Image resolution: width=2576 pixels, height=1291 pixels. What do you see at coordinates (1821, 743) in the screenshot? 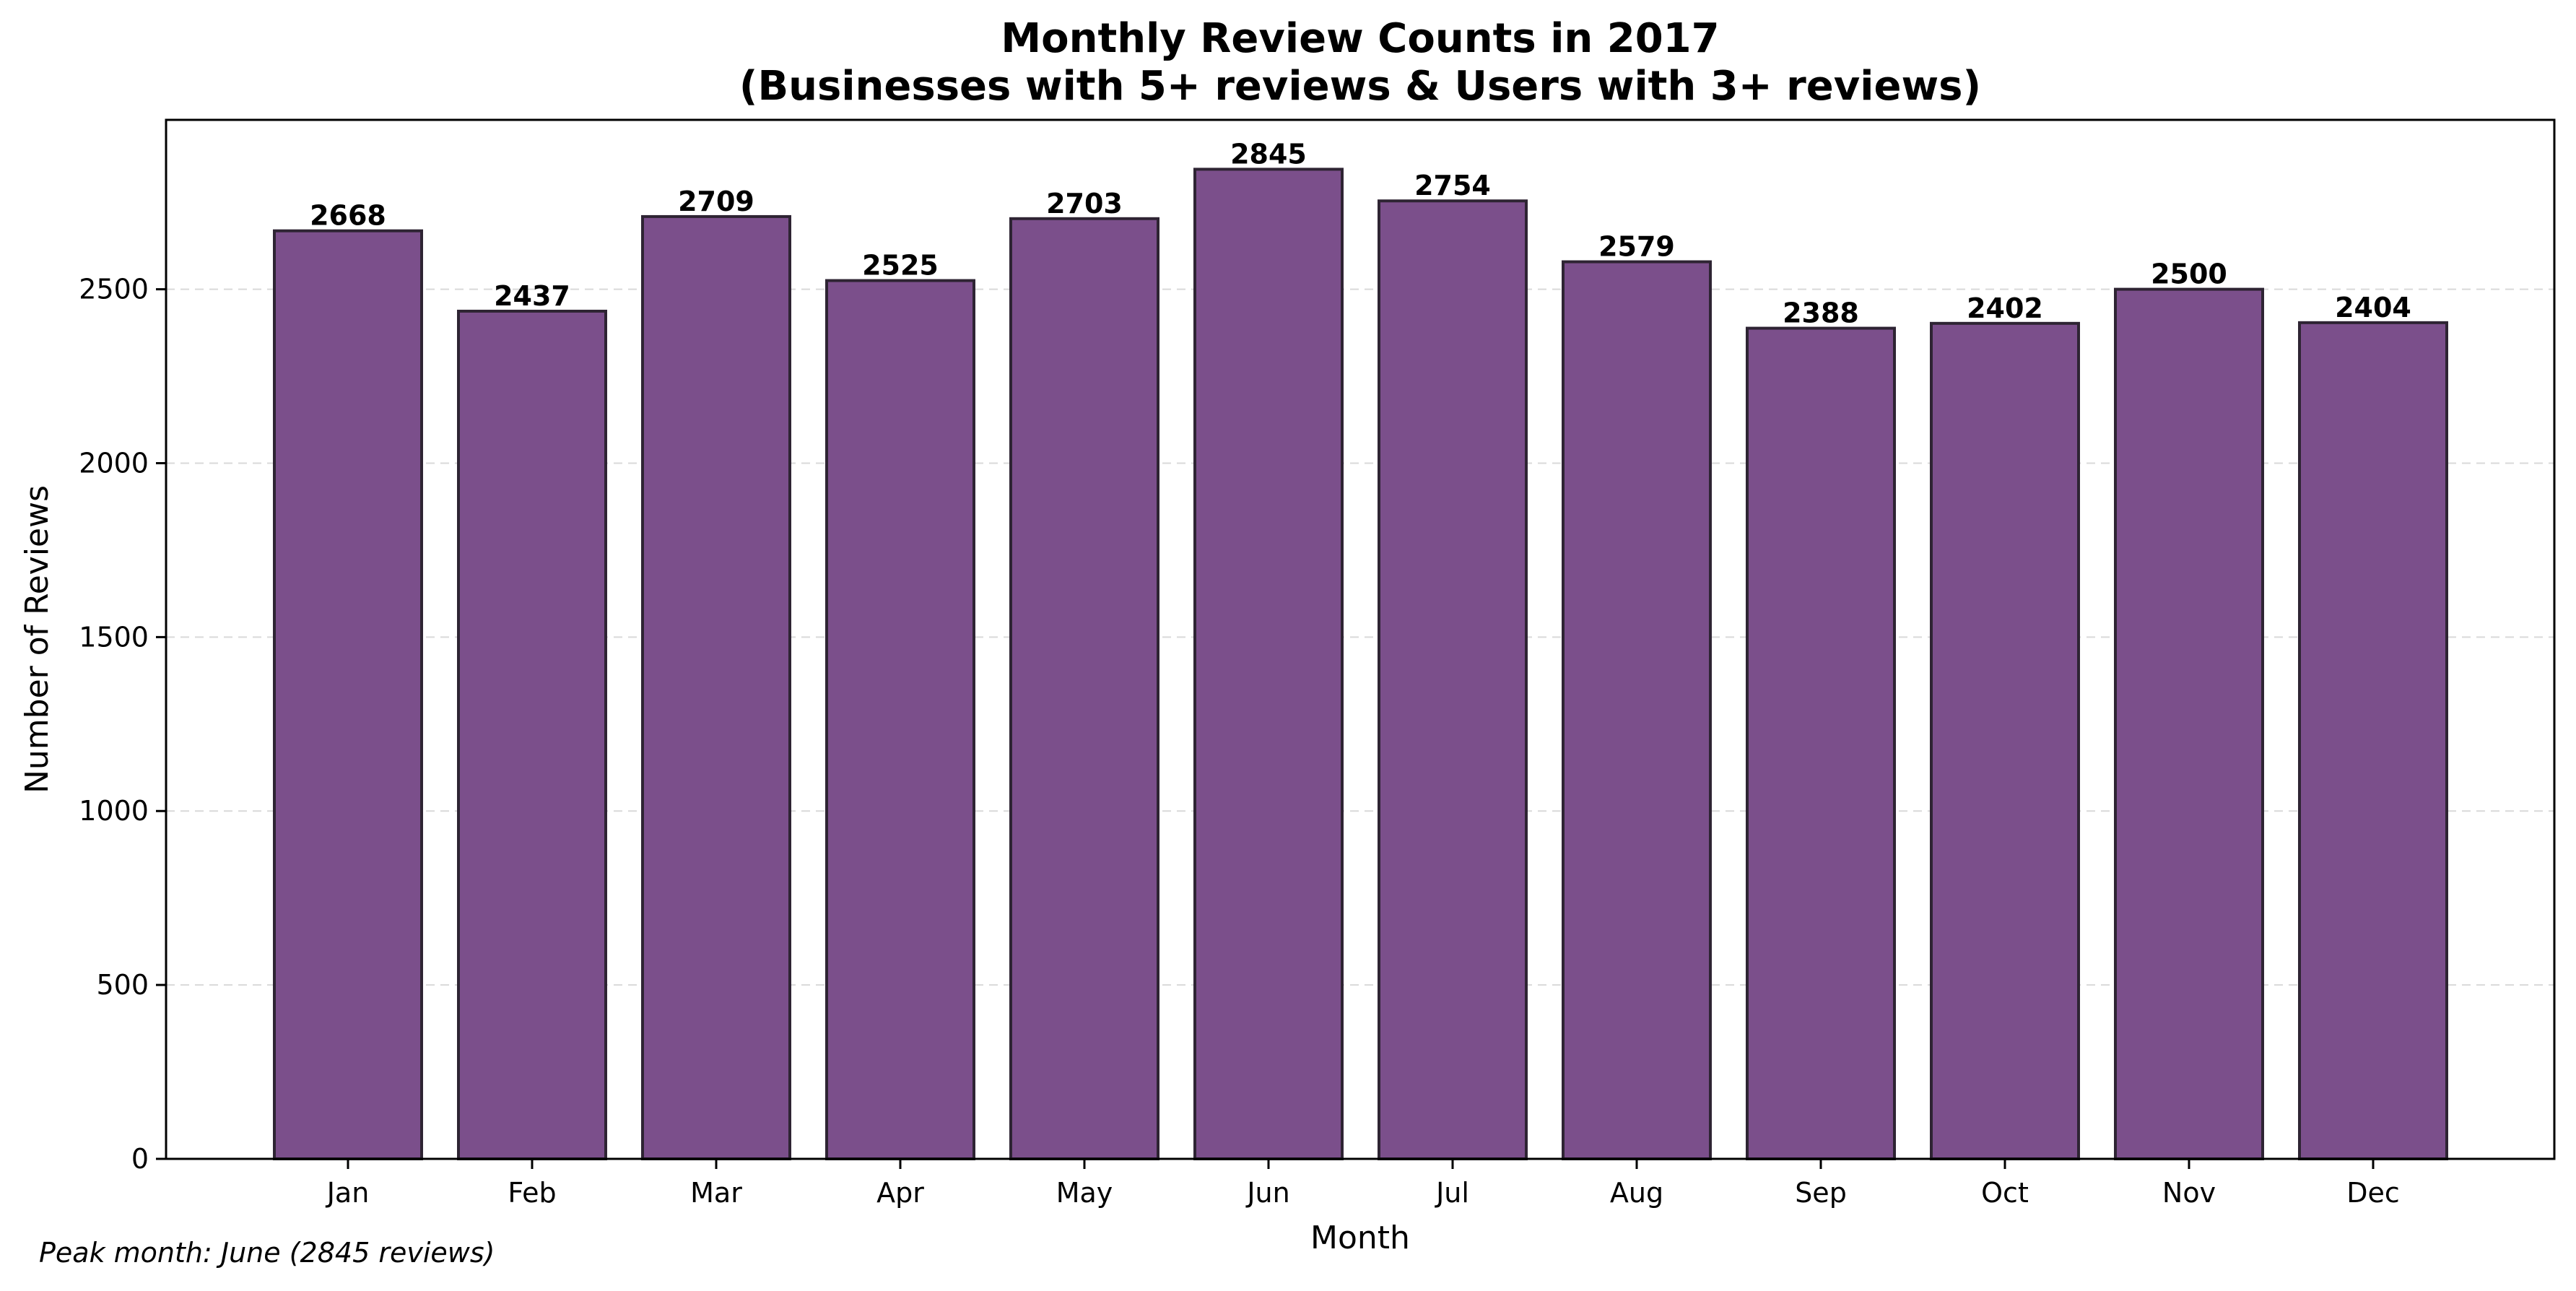
I see `bar-sep` at bounding box center [1821, 743].